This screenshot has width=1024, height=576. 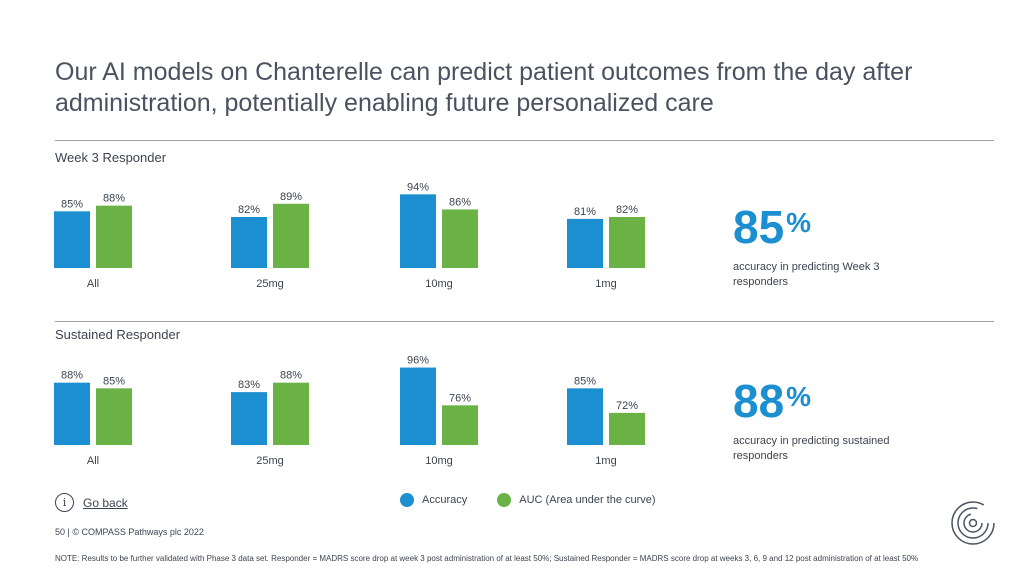 What do you see at coordinates (349, 235) in the screenshot?
I see `chart-week3-responder: 85% 88% All 82% 89% 25mg 94% 86% 10mg 81% 82% 1mg` at bounding box center [349, 235].